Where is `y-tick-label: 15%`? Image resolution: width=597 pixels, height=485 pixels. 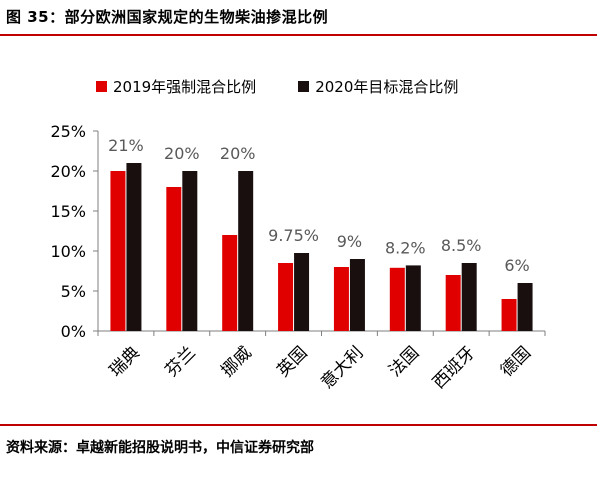
y-tick-label: 15% is located at coordinates (68, 211).